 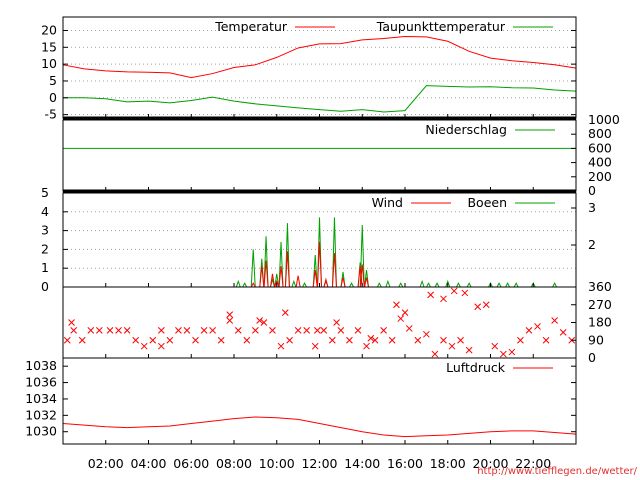 What do you see at coordinates (148, 463) in the screenshot?
I see `x-tick-label: 04:00` at bounding box center [148, 463].